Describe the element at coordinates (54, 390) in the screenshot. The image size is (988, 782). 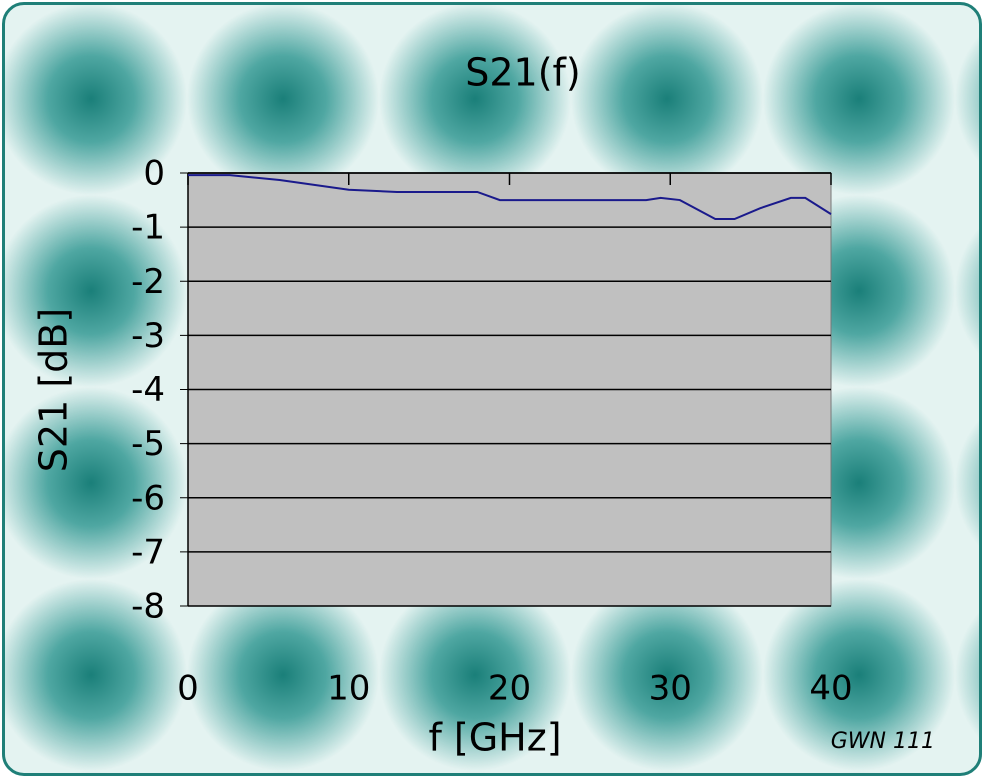
I see `y-axis-label: S21 [dB]` at that location.